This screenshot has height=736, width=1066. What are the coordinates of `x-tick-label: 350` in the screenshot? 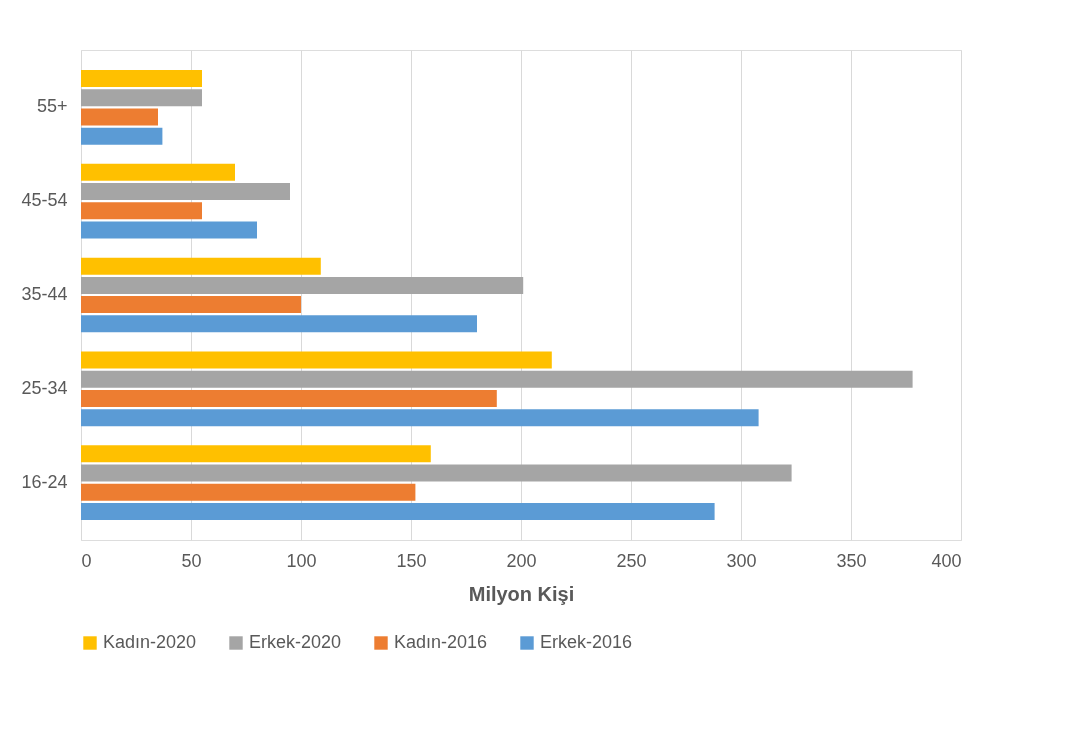 It's located at (851, 560).